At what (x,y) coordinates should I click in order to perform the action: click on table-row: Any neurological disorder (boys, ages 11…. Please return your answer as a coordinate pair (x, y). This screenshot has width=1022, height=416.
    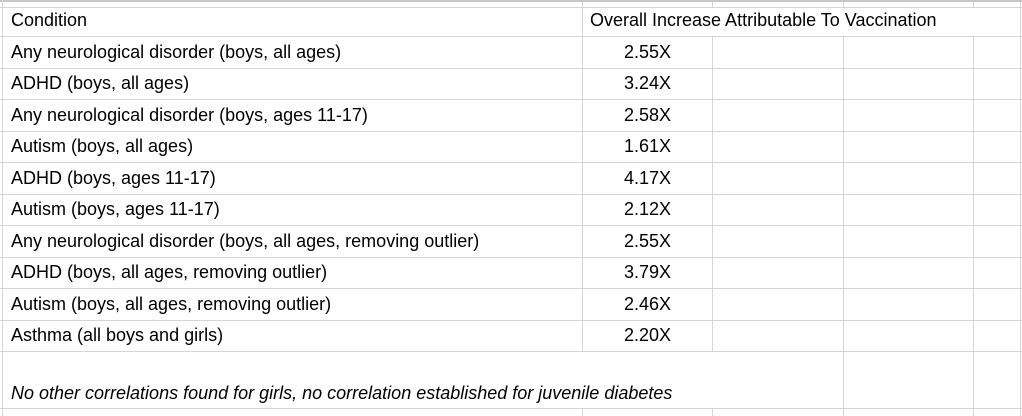
    Looking at the image, I should click on (511, 116).